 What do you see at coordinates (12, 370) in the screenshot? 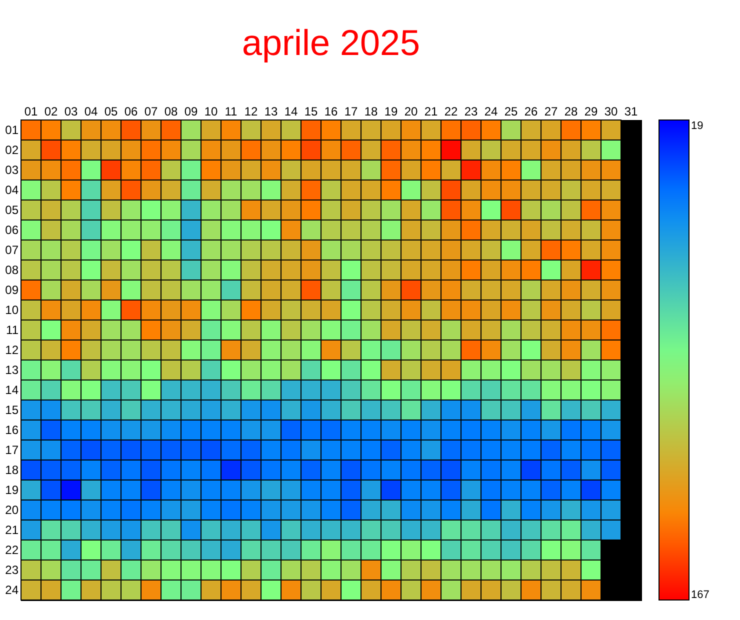
I see `y-tick-label: 13` at bounding box center [12, 370].